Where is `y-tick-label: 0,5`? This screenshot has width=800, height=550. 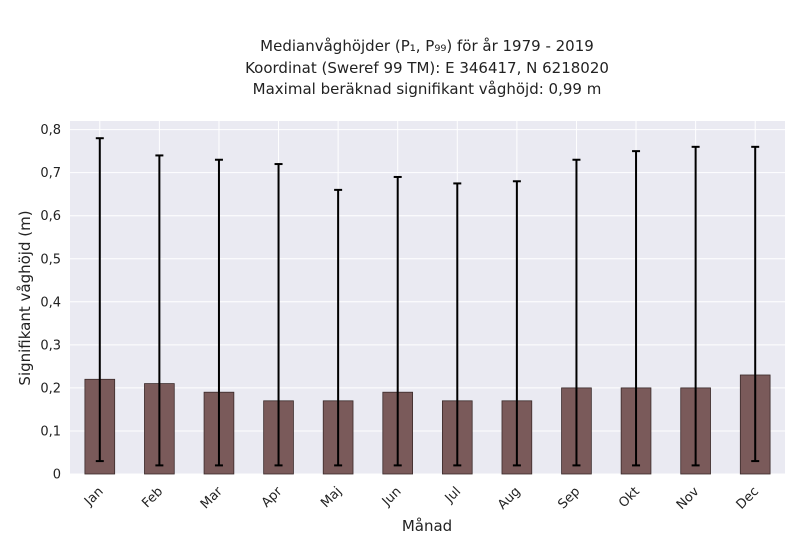
y-tick-label: 0,5 is located at coordinates (50, 259).